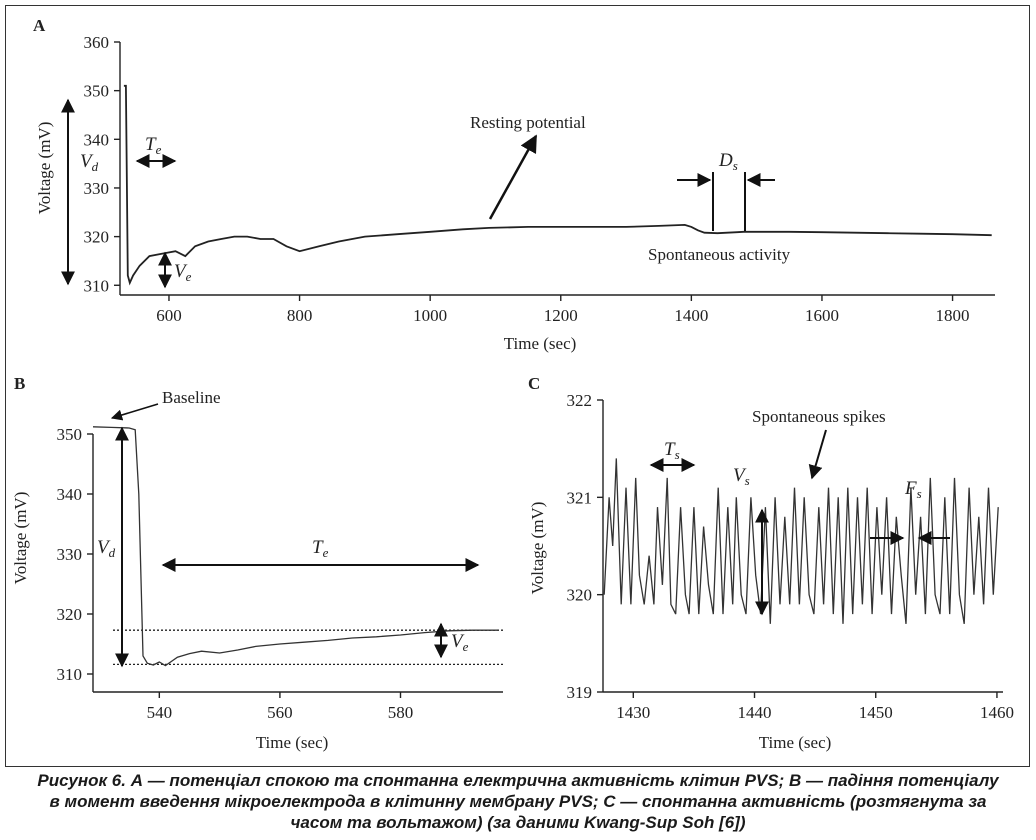  I want to click on panel-b-ve-label: Ve, so click(460, 642).